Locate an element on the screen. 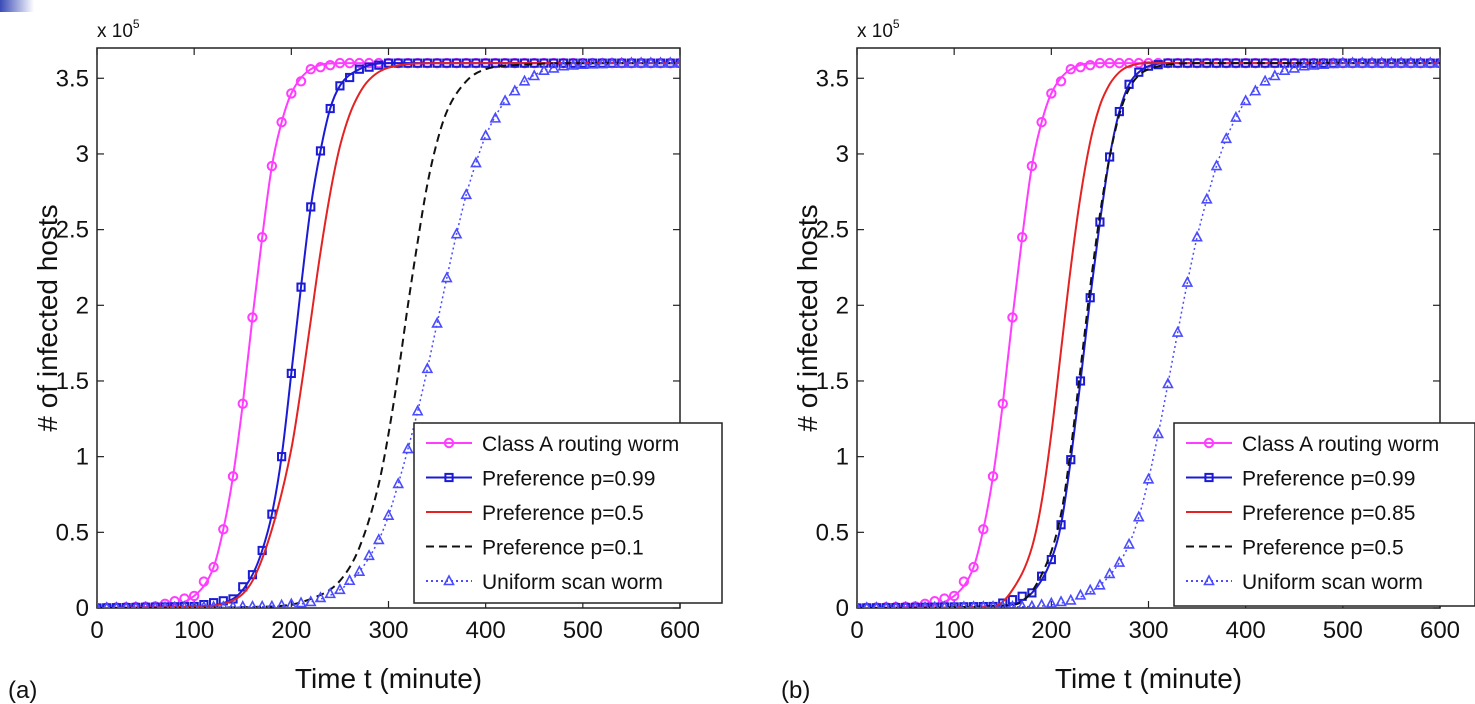 Image resolution: width=1475 pixels, height=704 pixels. y-tick-label: 1.5 is located at coordinates (72, 381).